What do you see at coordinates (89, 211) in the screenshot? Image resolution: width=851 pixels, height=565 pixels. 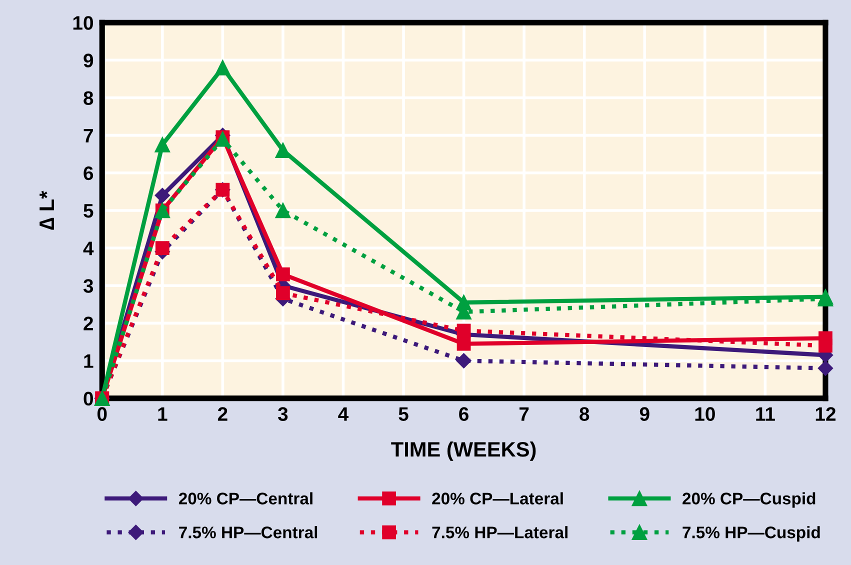 I see `y-tick-label: 5` at bounding box center [89, 211].